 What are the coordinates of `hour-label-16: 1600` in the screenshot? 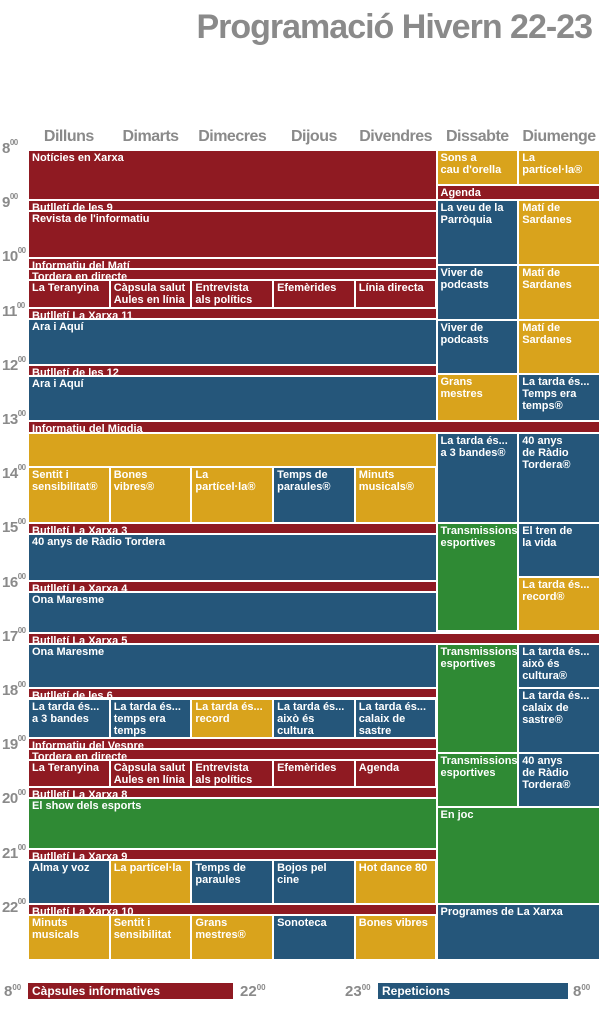 It's located at (14, 581).